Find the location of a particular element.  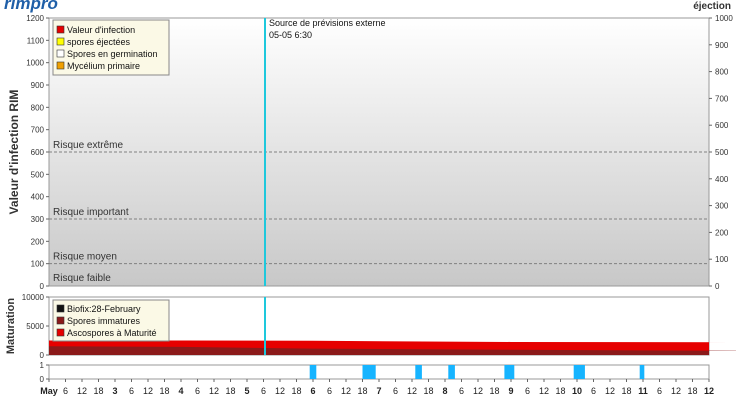

immature-spores-area is located at coordinates (392, 350).